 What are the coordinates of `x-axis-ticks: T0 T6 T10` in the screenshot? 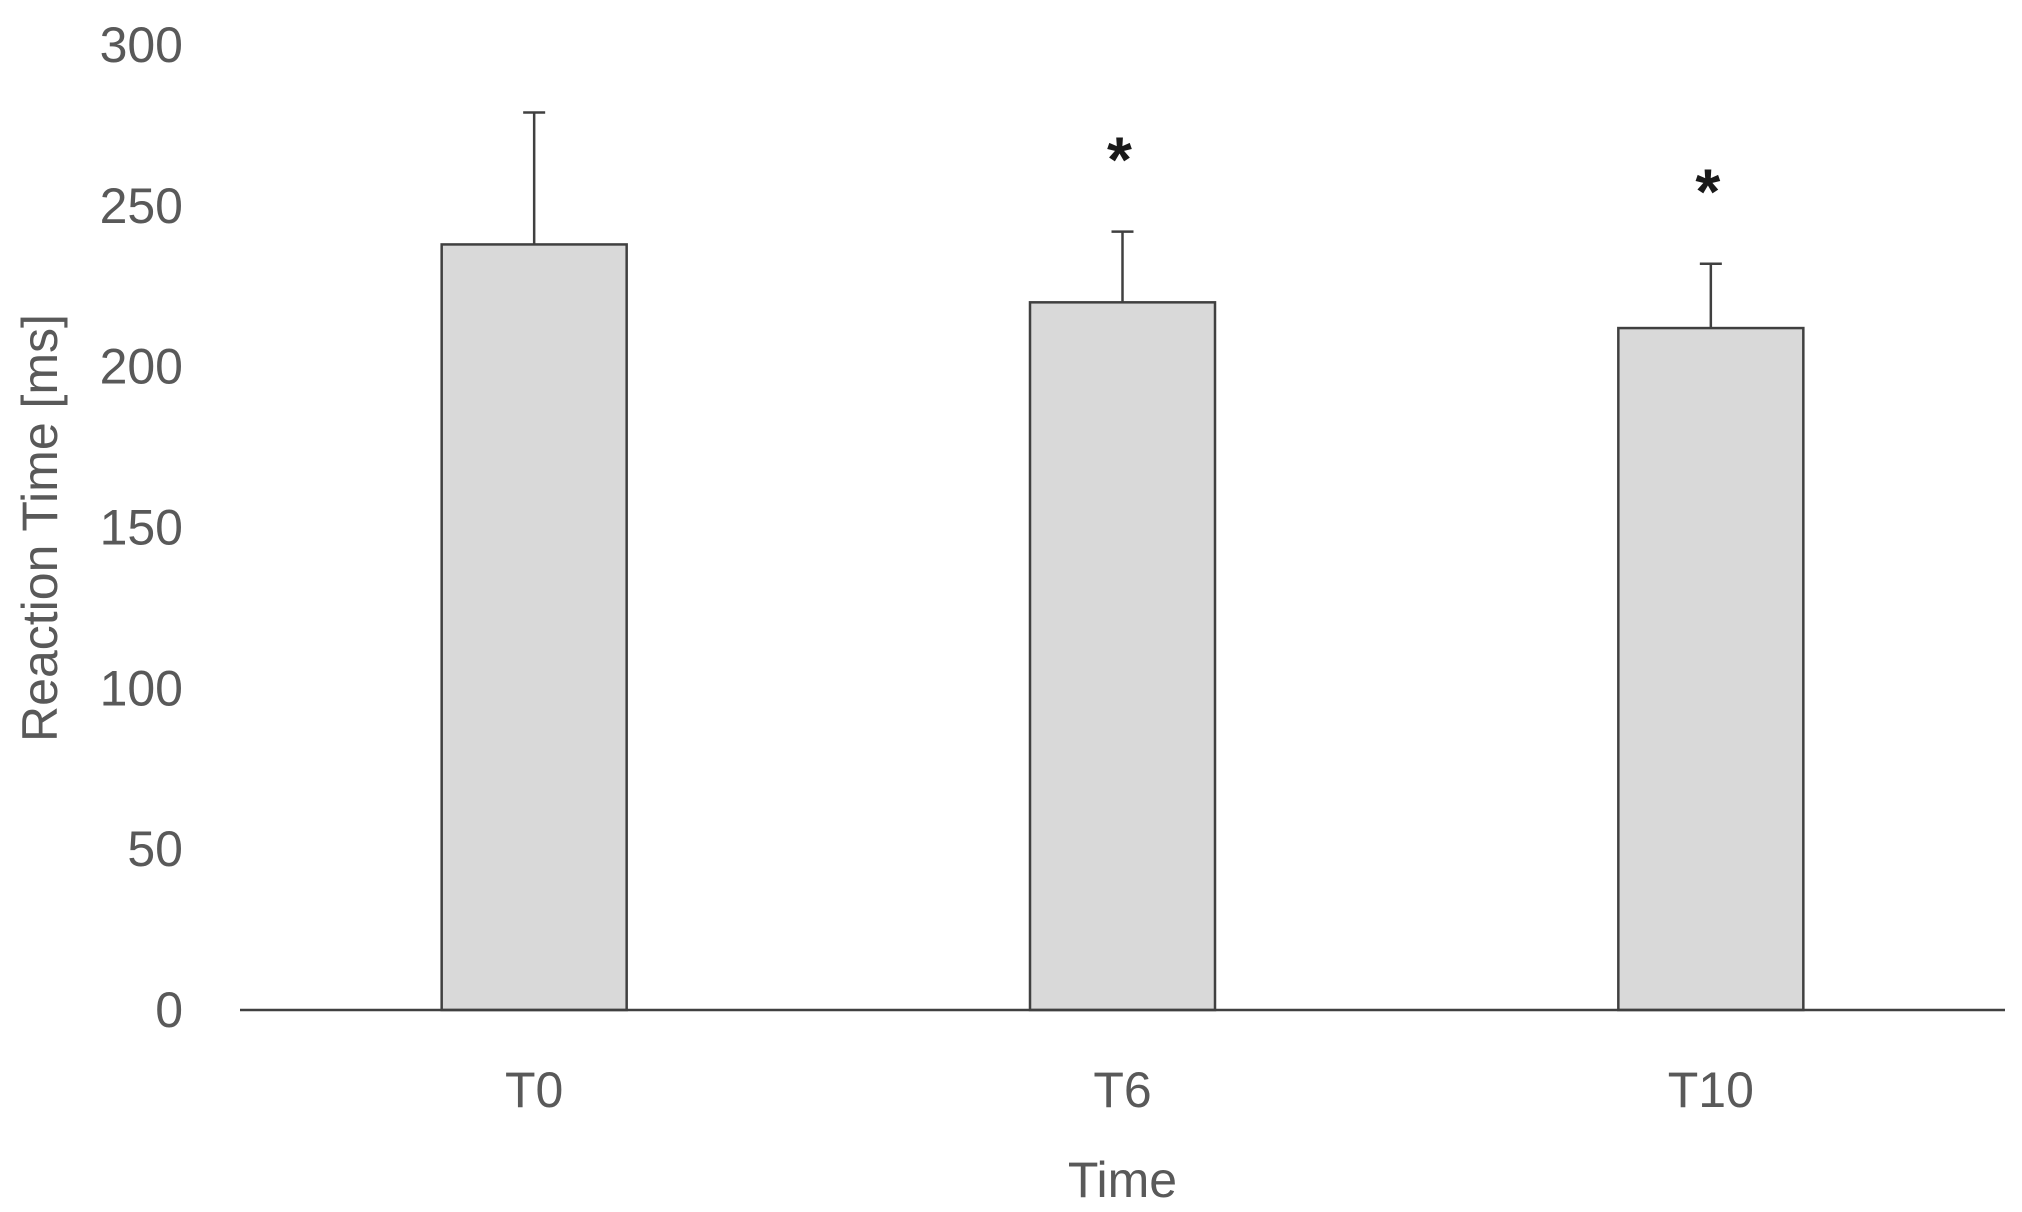 It's located at (1129, 1090).